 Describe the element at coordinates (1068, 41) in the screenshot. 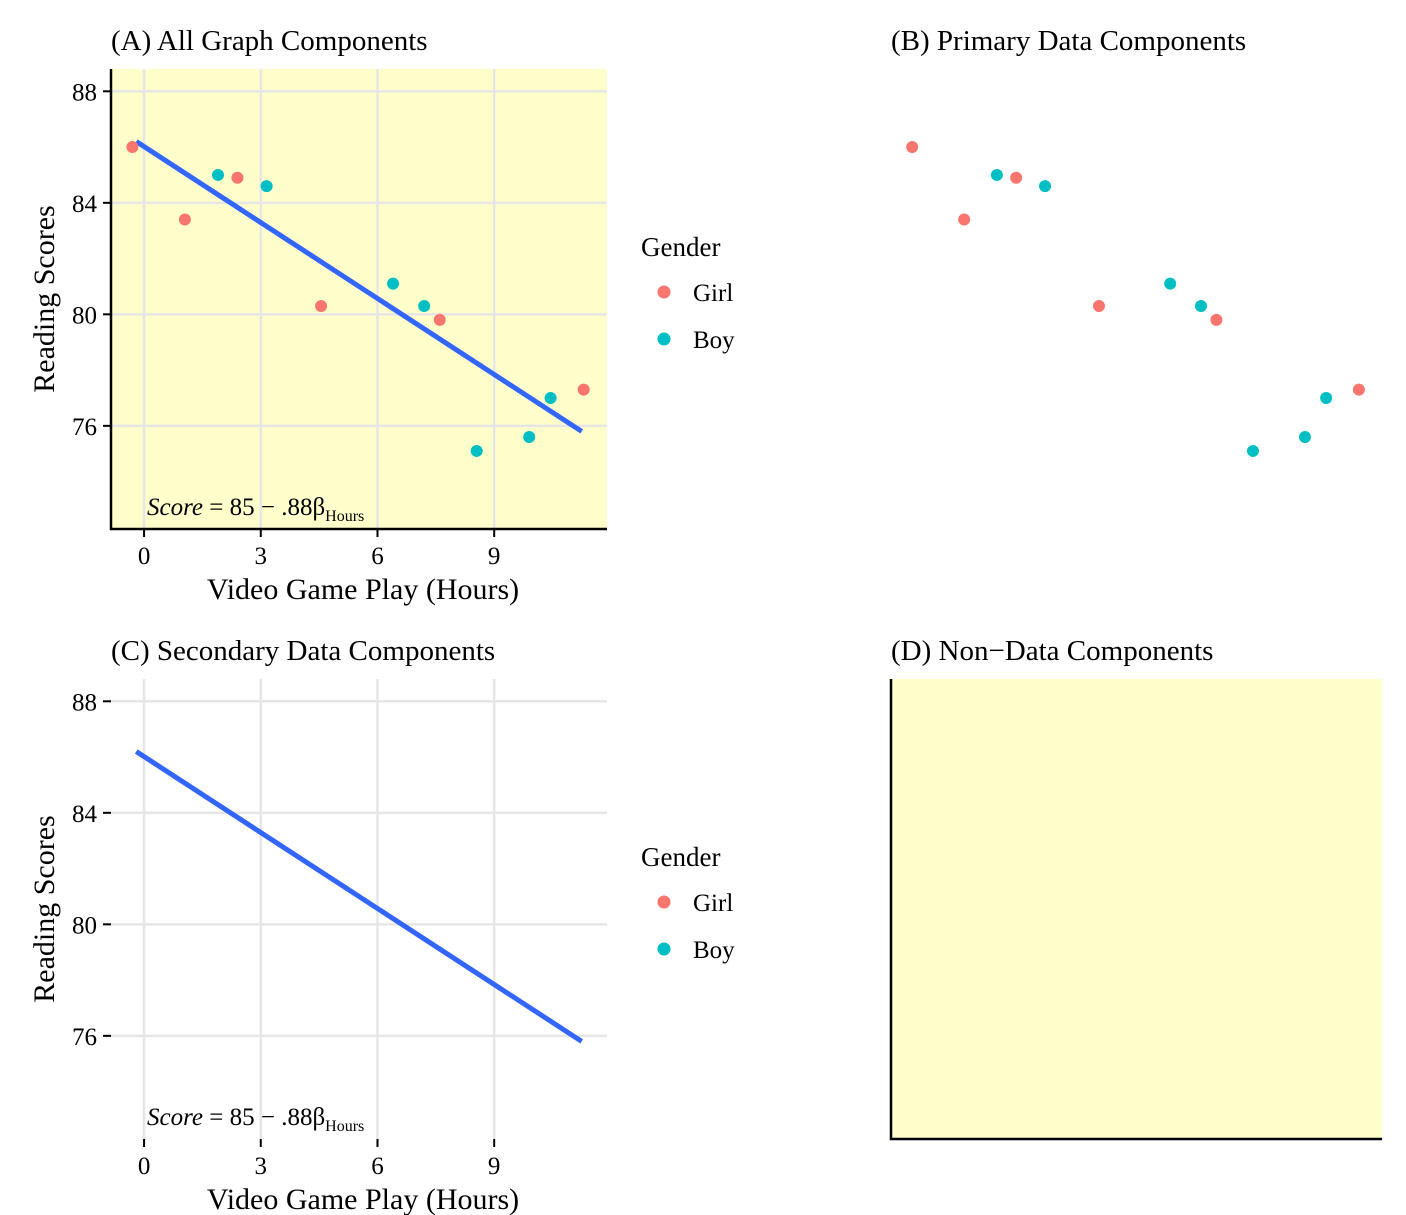

I see `panel-title: (B) Primary Data Components` at that location.